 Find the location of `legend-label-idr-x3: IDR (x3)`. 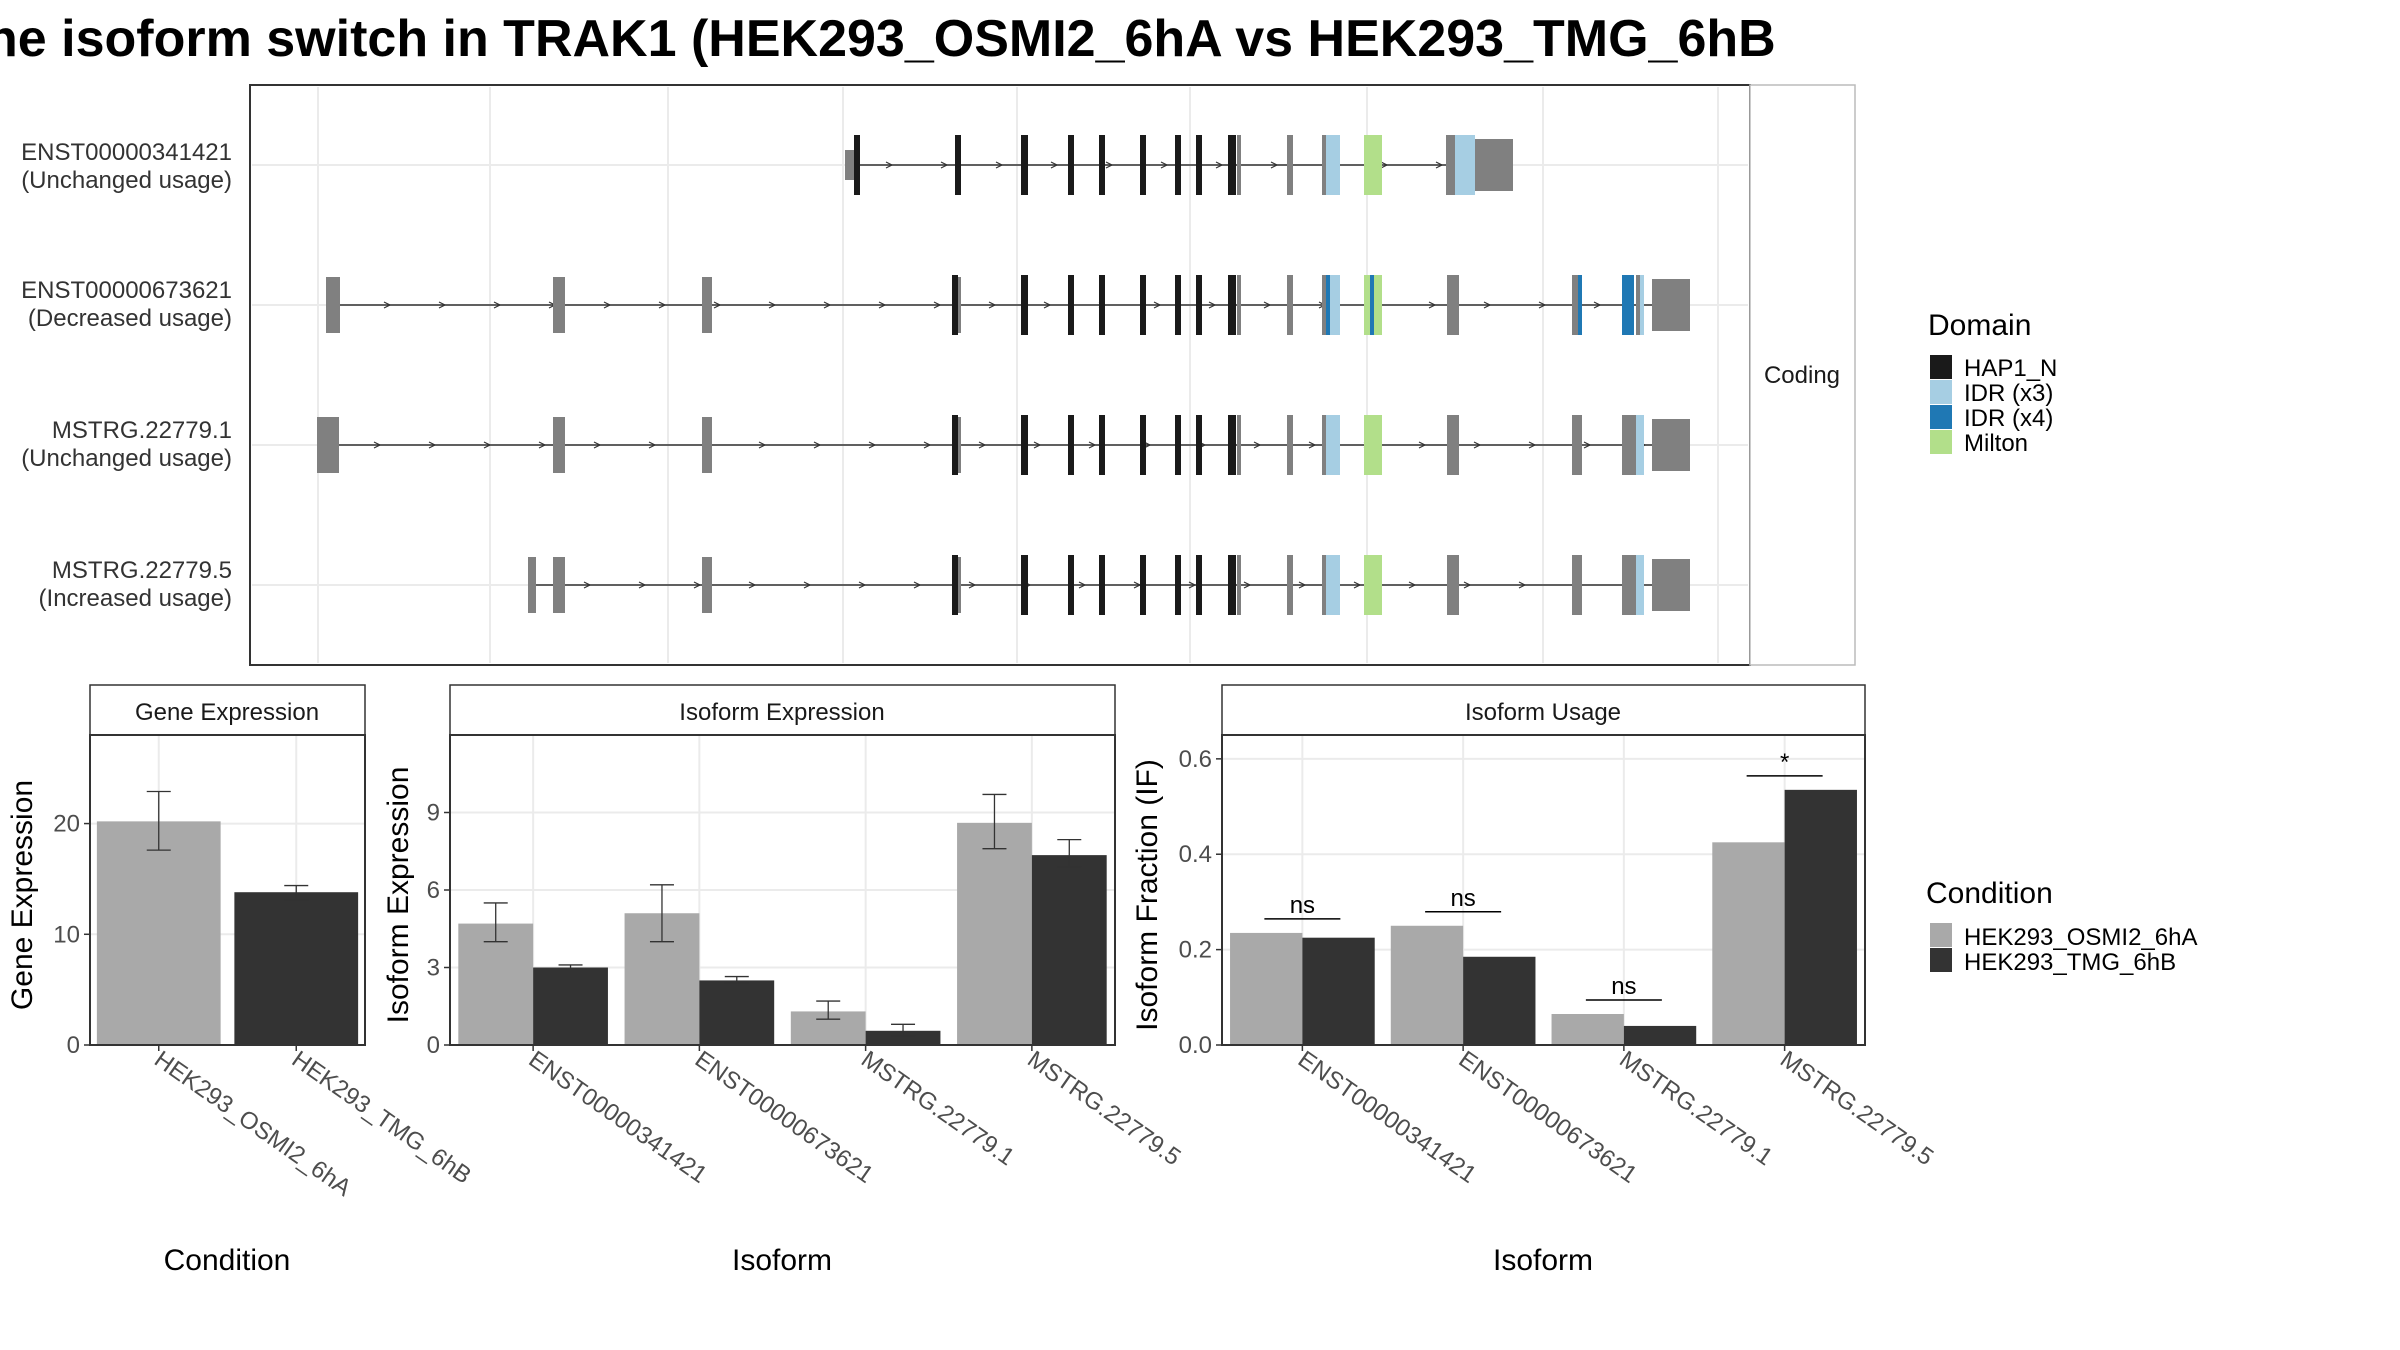

legend-label-idr-x3: IDR (x3) is located at coordinates (2008, 393).